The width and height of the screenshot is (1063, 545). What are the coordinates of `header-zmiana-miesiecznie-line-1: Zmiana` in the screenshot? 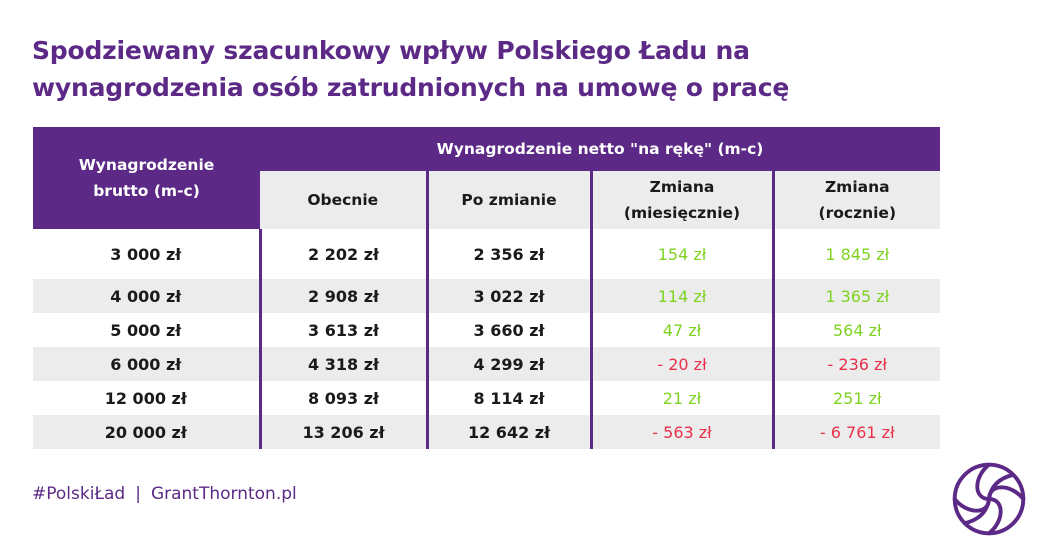 It's located at (682, 187).